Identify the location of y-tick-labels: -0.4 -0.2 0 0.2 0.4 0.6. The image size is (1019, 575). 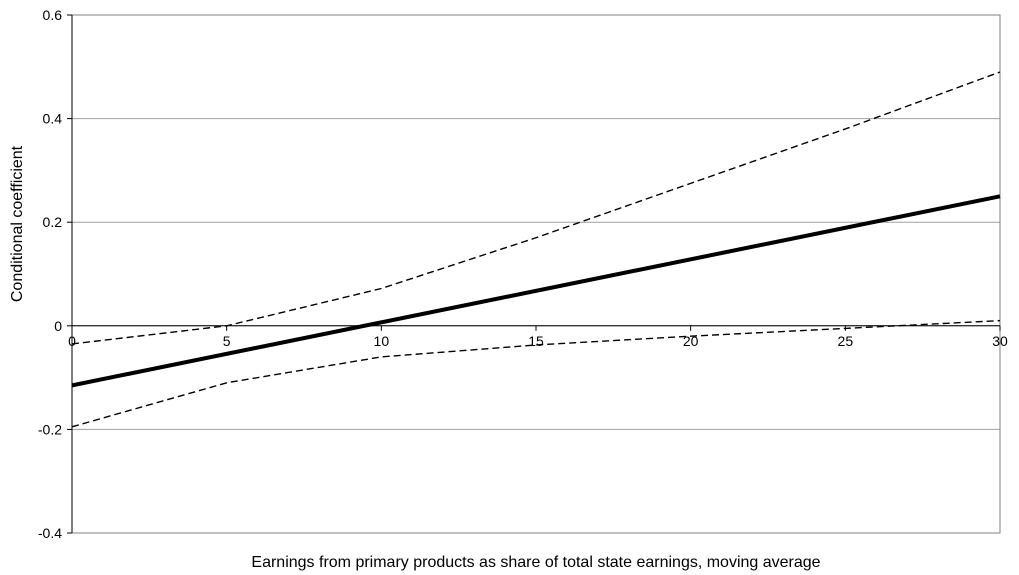
(50, 274).